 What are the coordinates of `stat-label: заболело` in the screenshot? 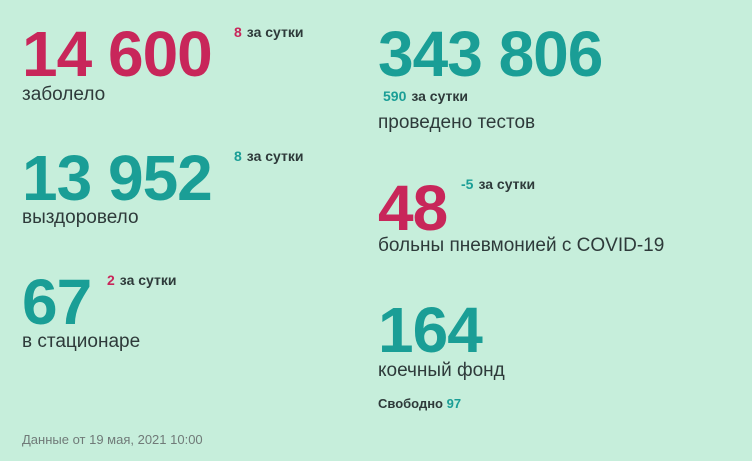 It's located at (64, 94).